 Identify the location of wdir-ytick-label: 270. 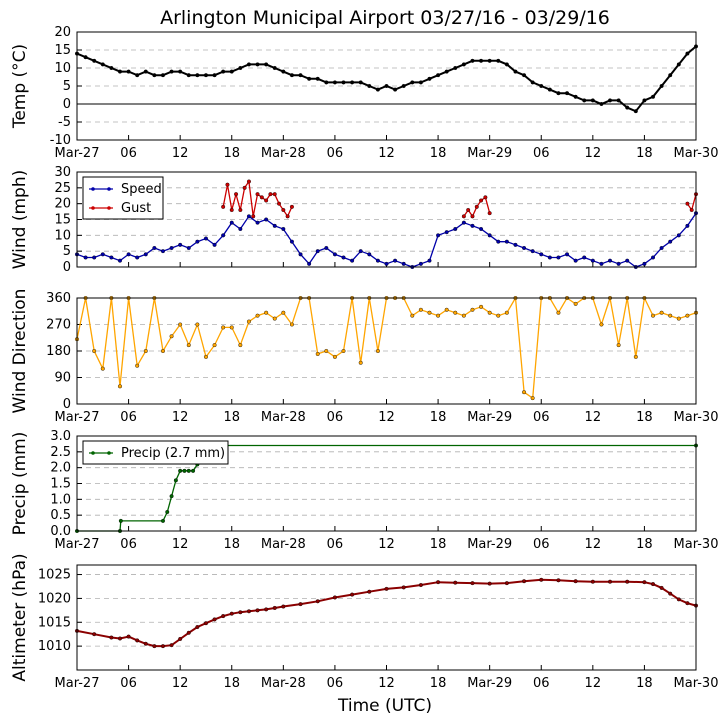
(58, 325).